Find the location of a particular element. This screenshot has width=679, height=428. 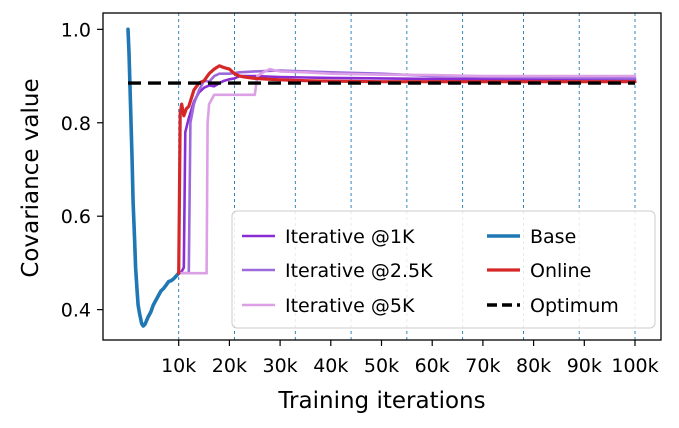

x-tick-label: 60k is located at coordinates (432, 366).